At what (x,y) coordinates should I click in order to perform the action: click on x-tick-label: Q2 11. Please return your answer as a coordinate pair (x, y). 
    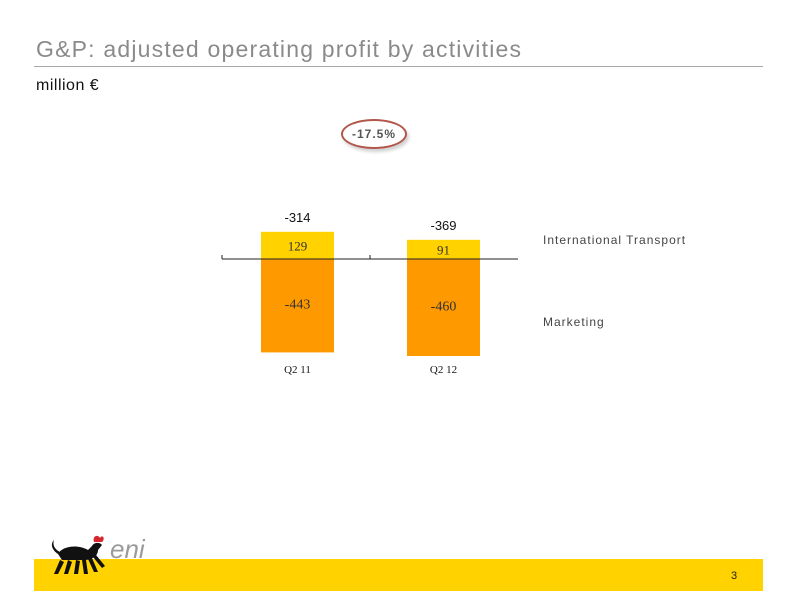
    Looking at the image, I should click on (297, 370).